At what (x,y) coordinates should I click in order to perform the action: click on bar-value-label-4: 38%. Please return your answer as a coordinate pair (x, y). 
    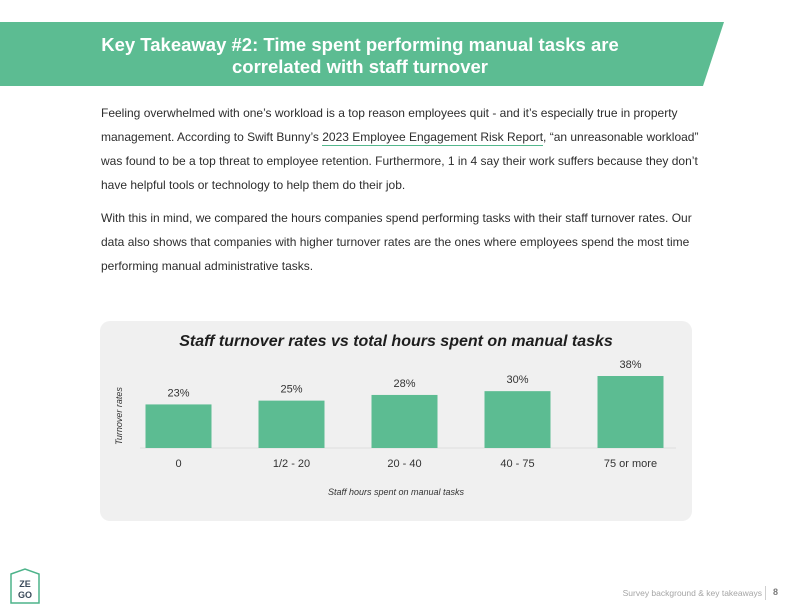
    Looking at the image, I should click on (630, 365).